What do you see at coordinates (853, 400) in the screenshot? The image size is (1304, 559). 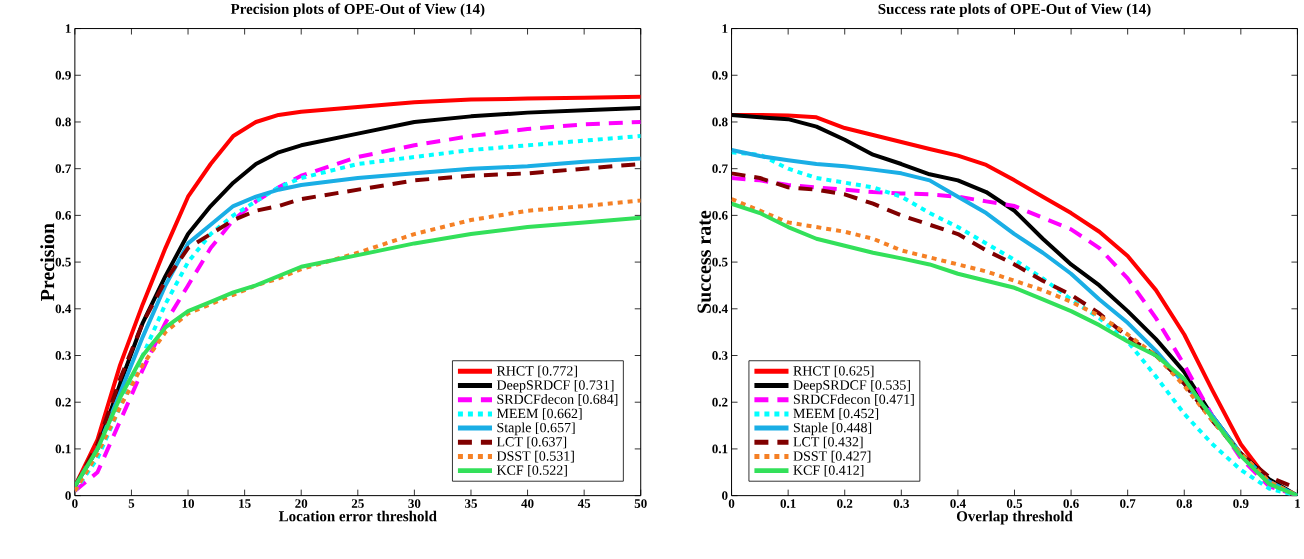 I see `legend-label: SRDCFdecon [0.471]` at bounding box center [853, 400].